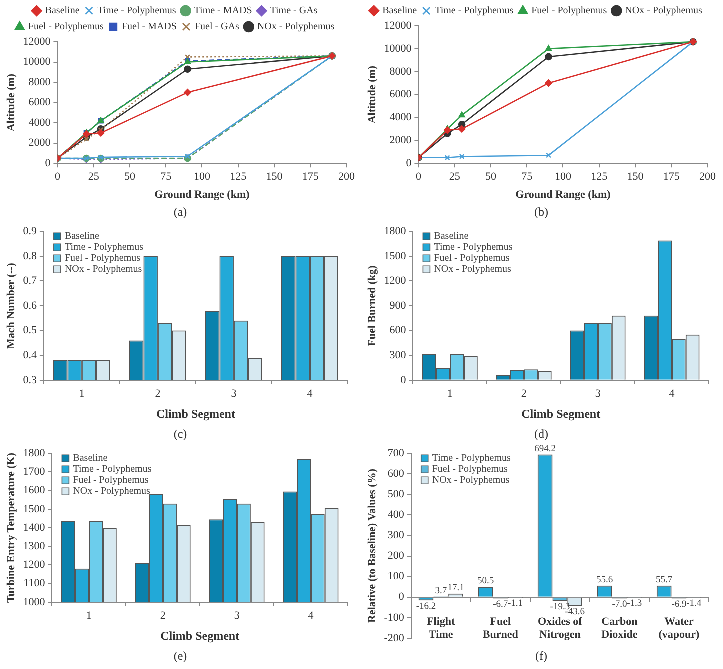  Describe the element at coordinates (634, 603) in the screenshot. I see `data-label: -1.3` at that location.